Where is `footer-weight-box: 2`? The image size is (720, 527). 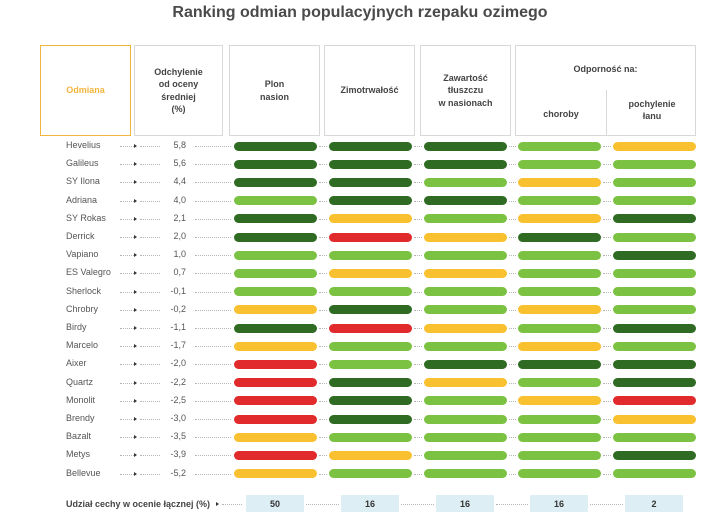 footer-weight-box: 2 is located at coordinates (654, 503).